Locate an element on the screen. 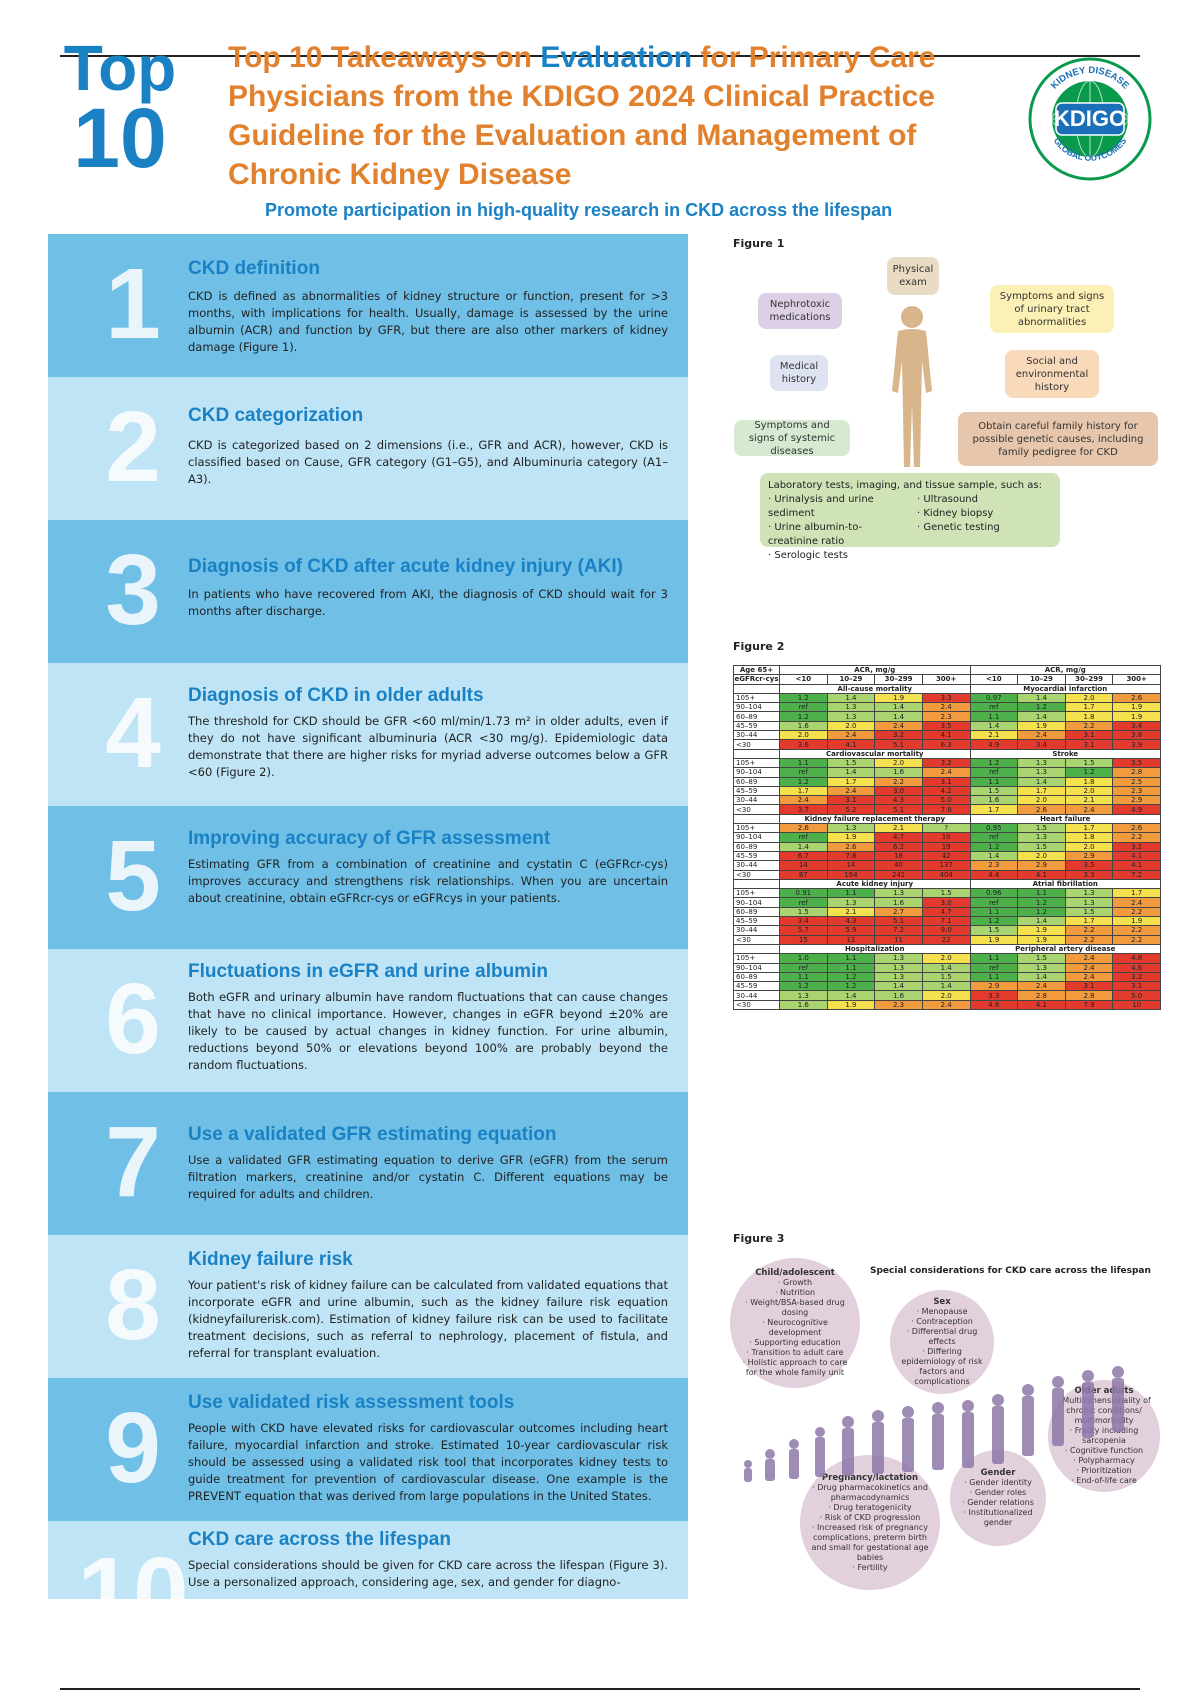 The image size is (1200, 1700). risk-cell: 1.7 is located at coordinates (1089, 921).